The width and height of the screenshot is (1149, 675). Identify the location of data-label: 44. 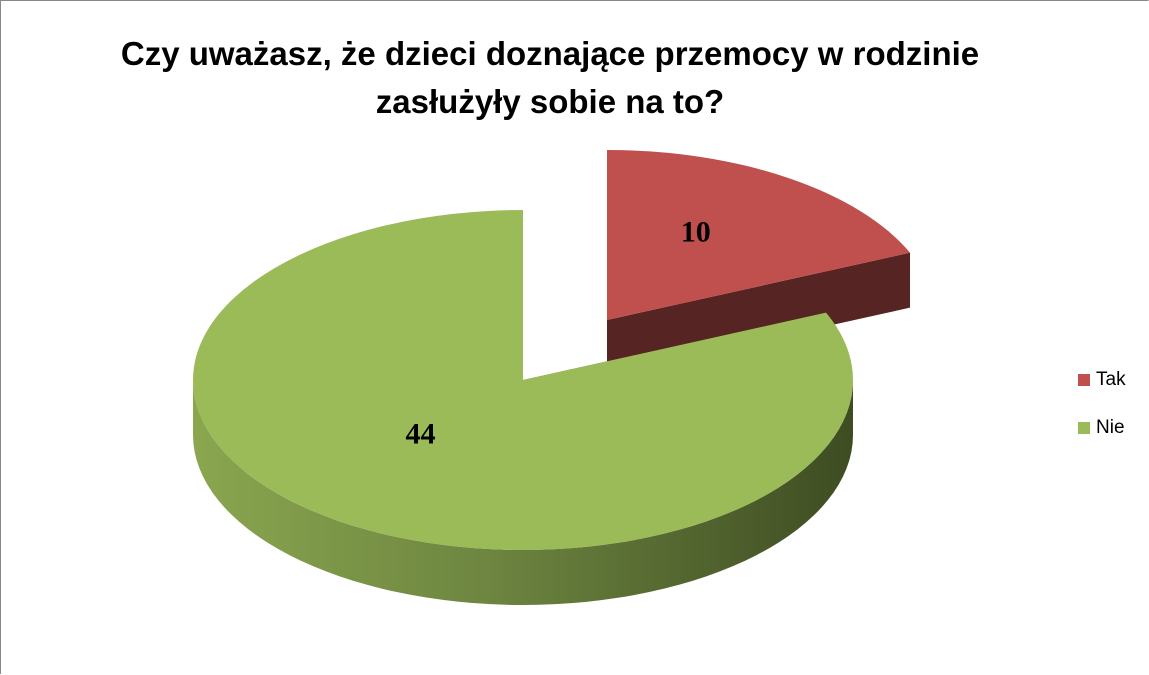
(420, 434).